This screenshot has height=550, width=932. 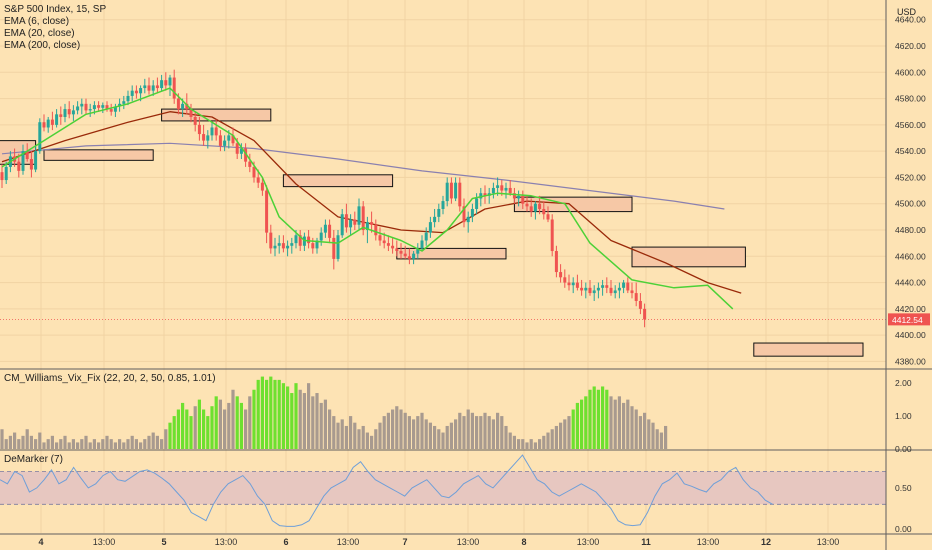 I want to click on price-tick-label: 4400.00, so click(x=910, y=335).